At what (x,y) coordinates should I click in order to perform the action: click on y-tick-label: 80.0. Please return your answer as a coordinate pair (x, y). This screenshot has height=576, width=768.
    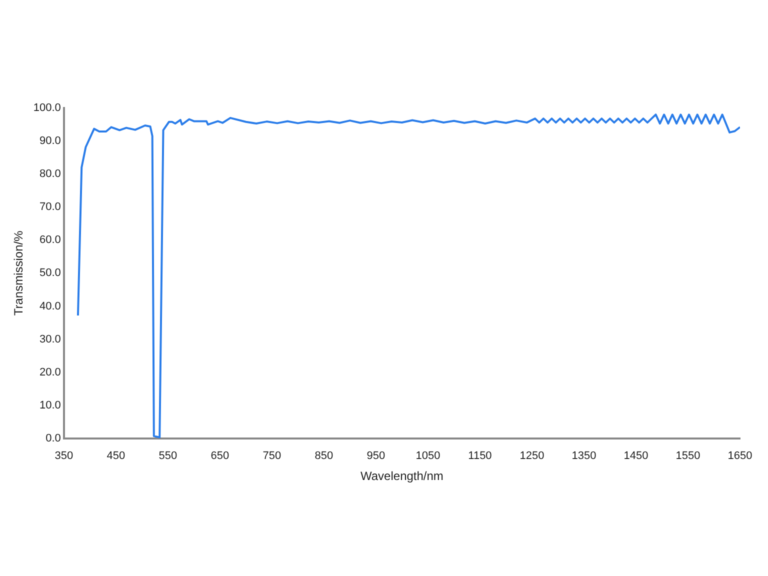
    Looking at the image, I should click on (50, 174).